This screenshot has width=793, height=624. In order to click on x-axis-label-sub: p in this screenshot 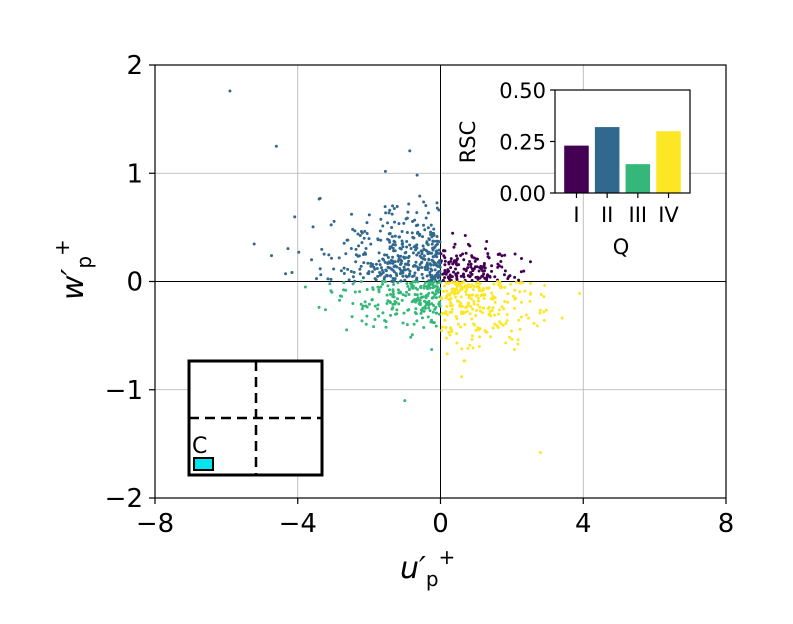, I will do `click(432, 579)`.